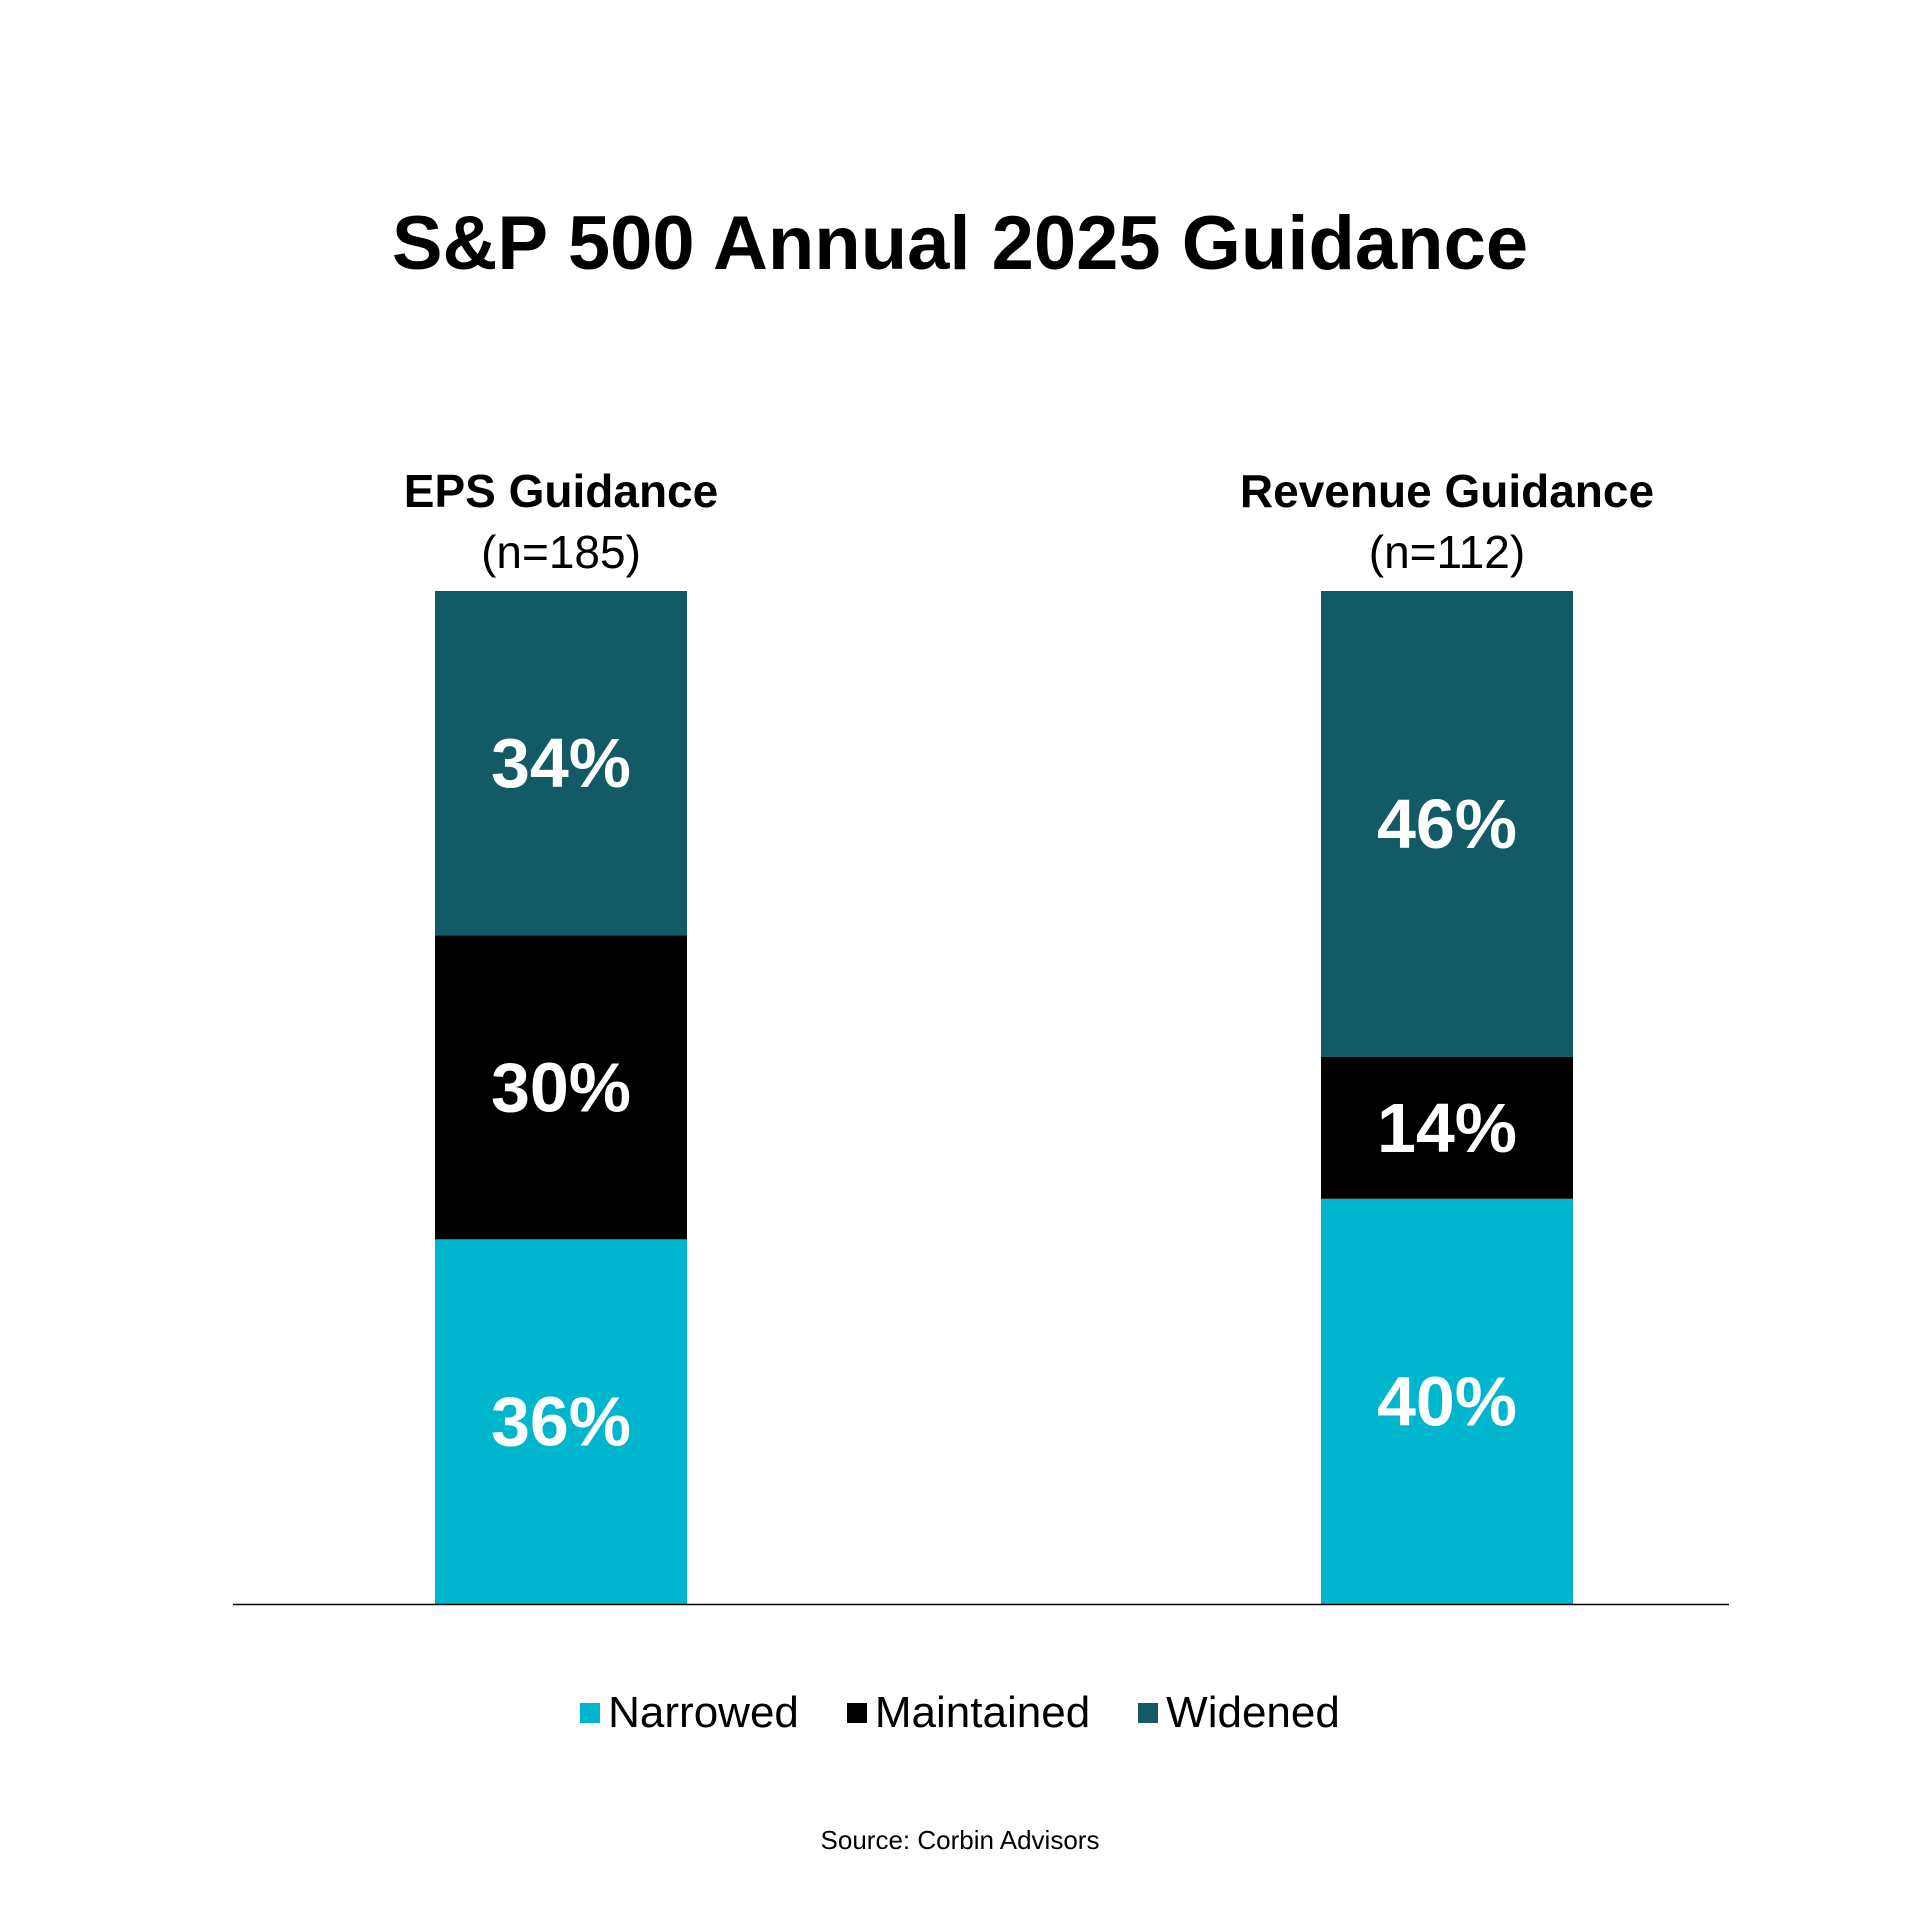  I want to click on legend-item-maintained: Maintained, so click(968, 1713).